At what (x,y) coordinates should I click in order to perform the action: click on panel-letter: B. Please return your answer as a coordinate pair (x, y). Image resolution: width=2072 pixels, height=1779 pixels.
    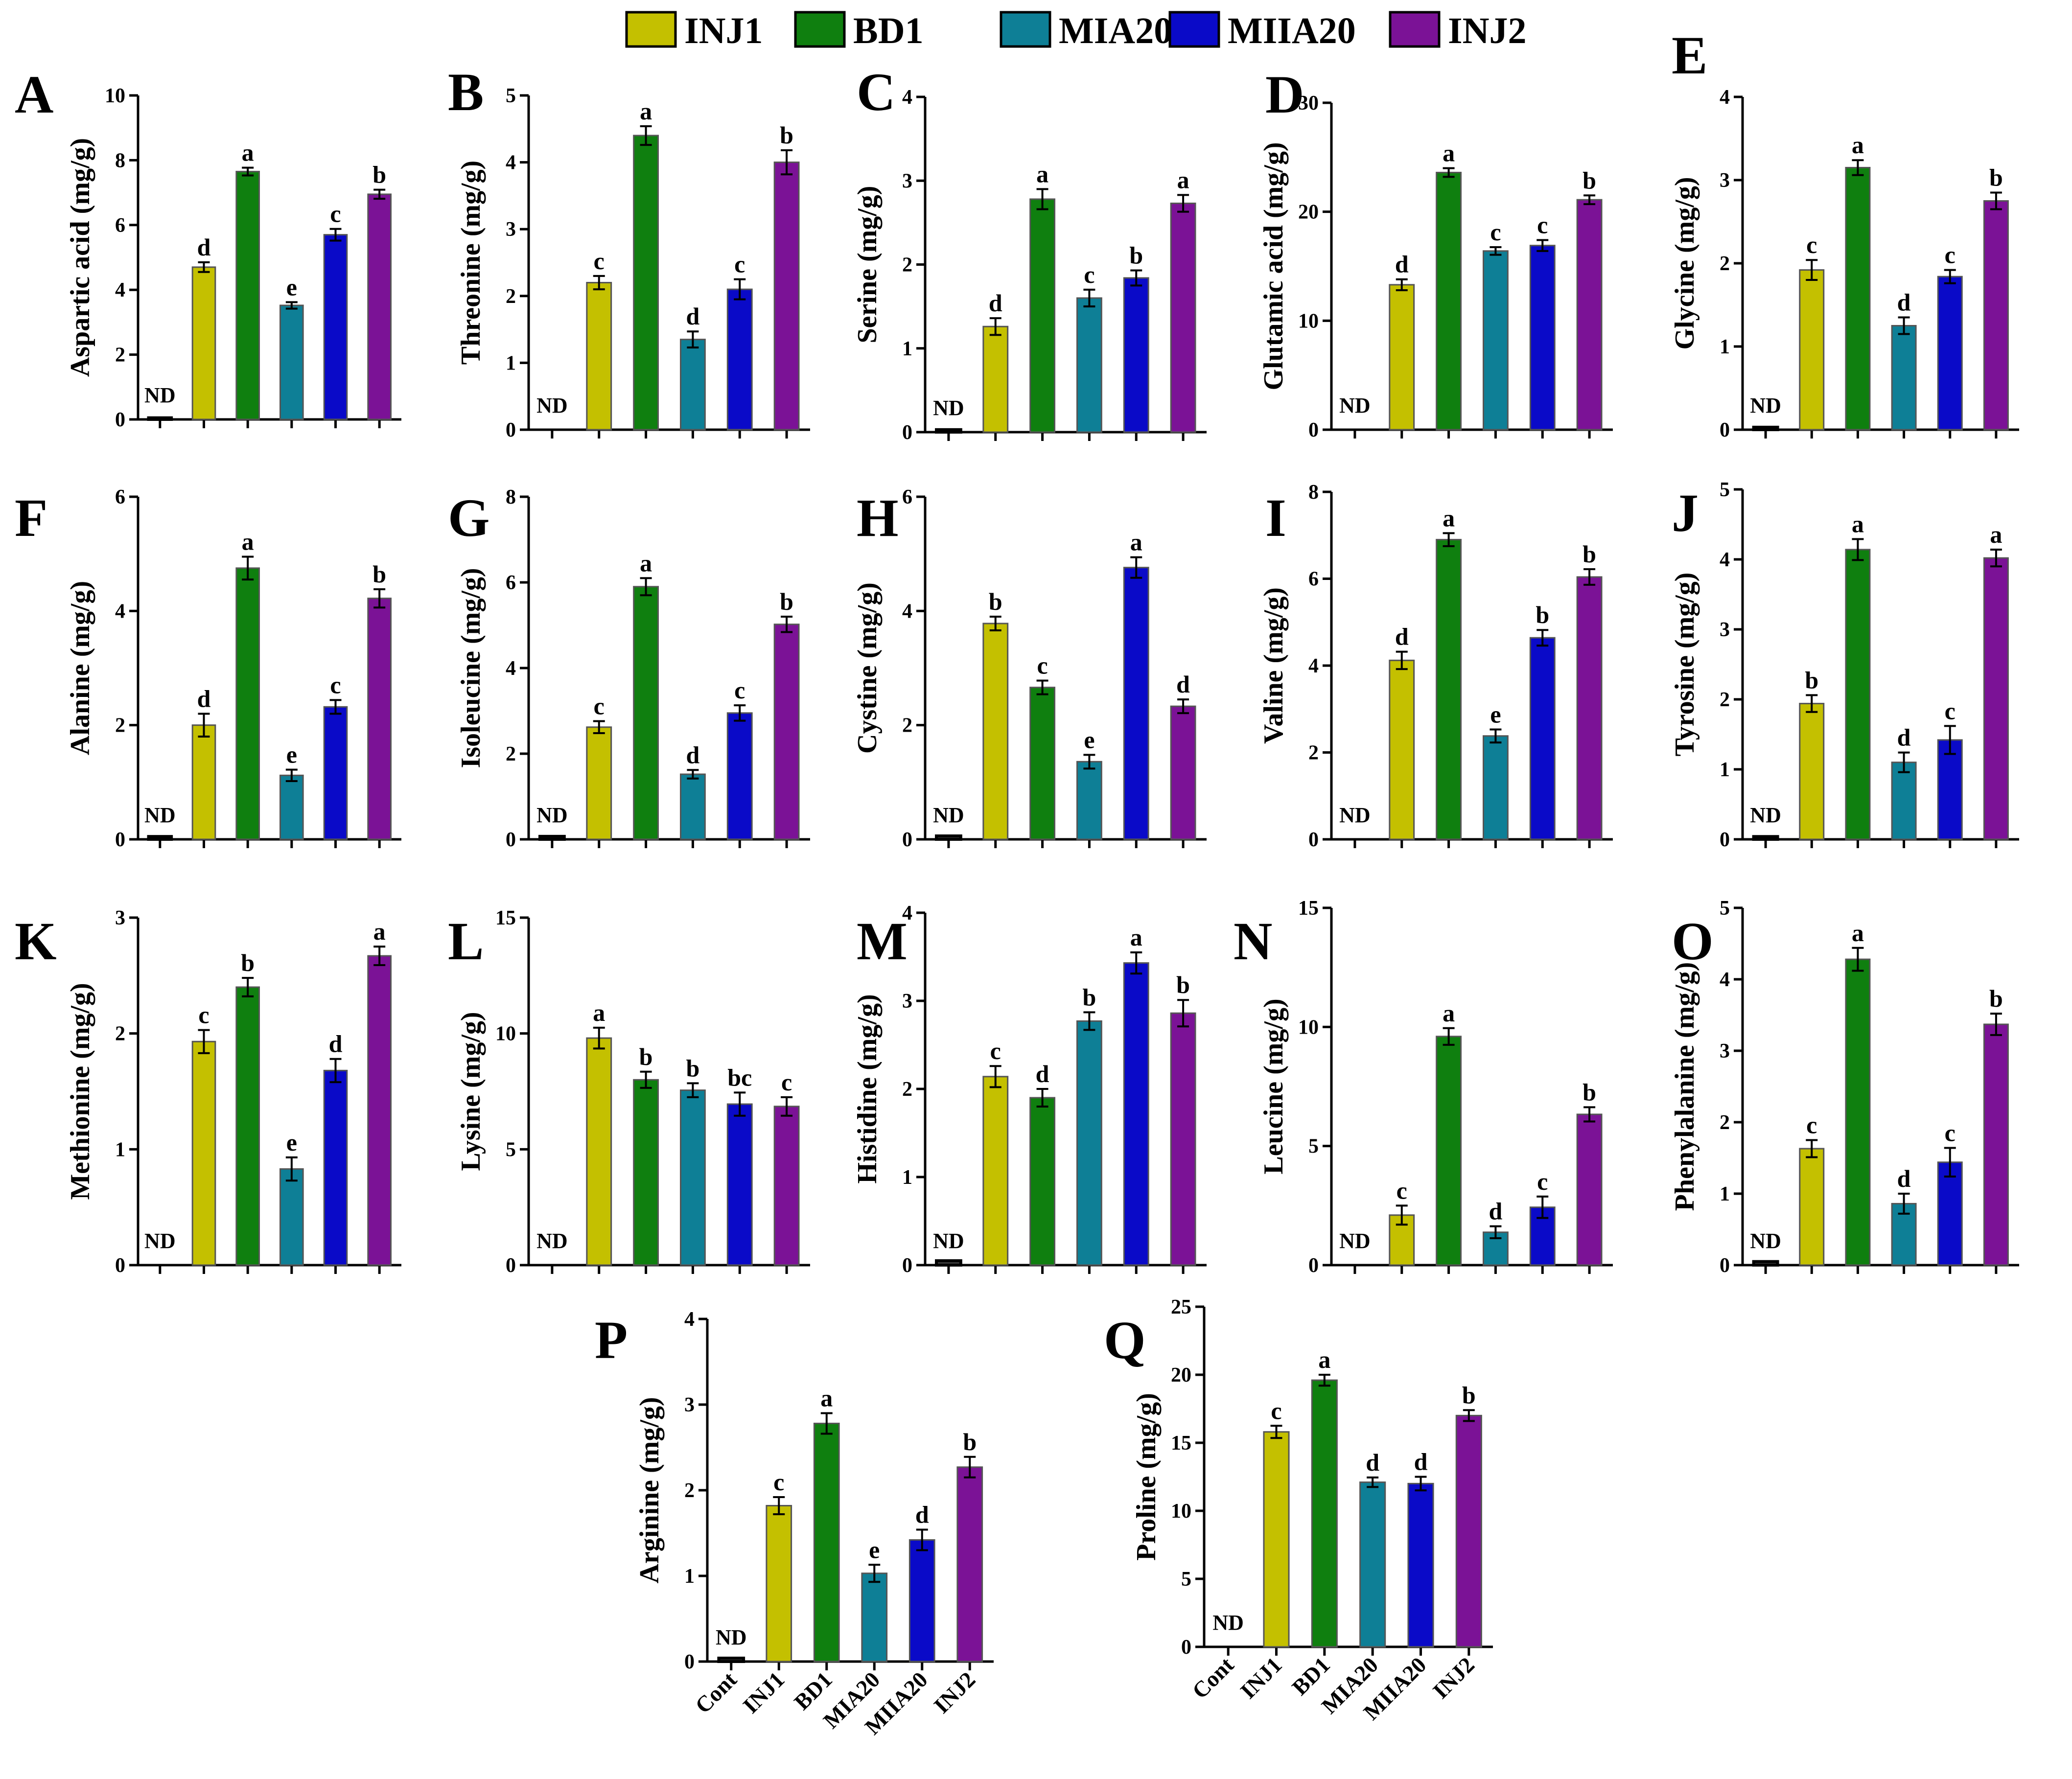
    Looking at the image, I should click on (466, 92).